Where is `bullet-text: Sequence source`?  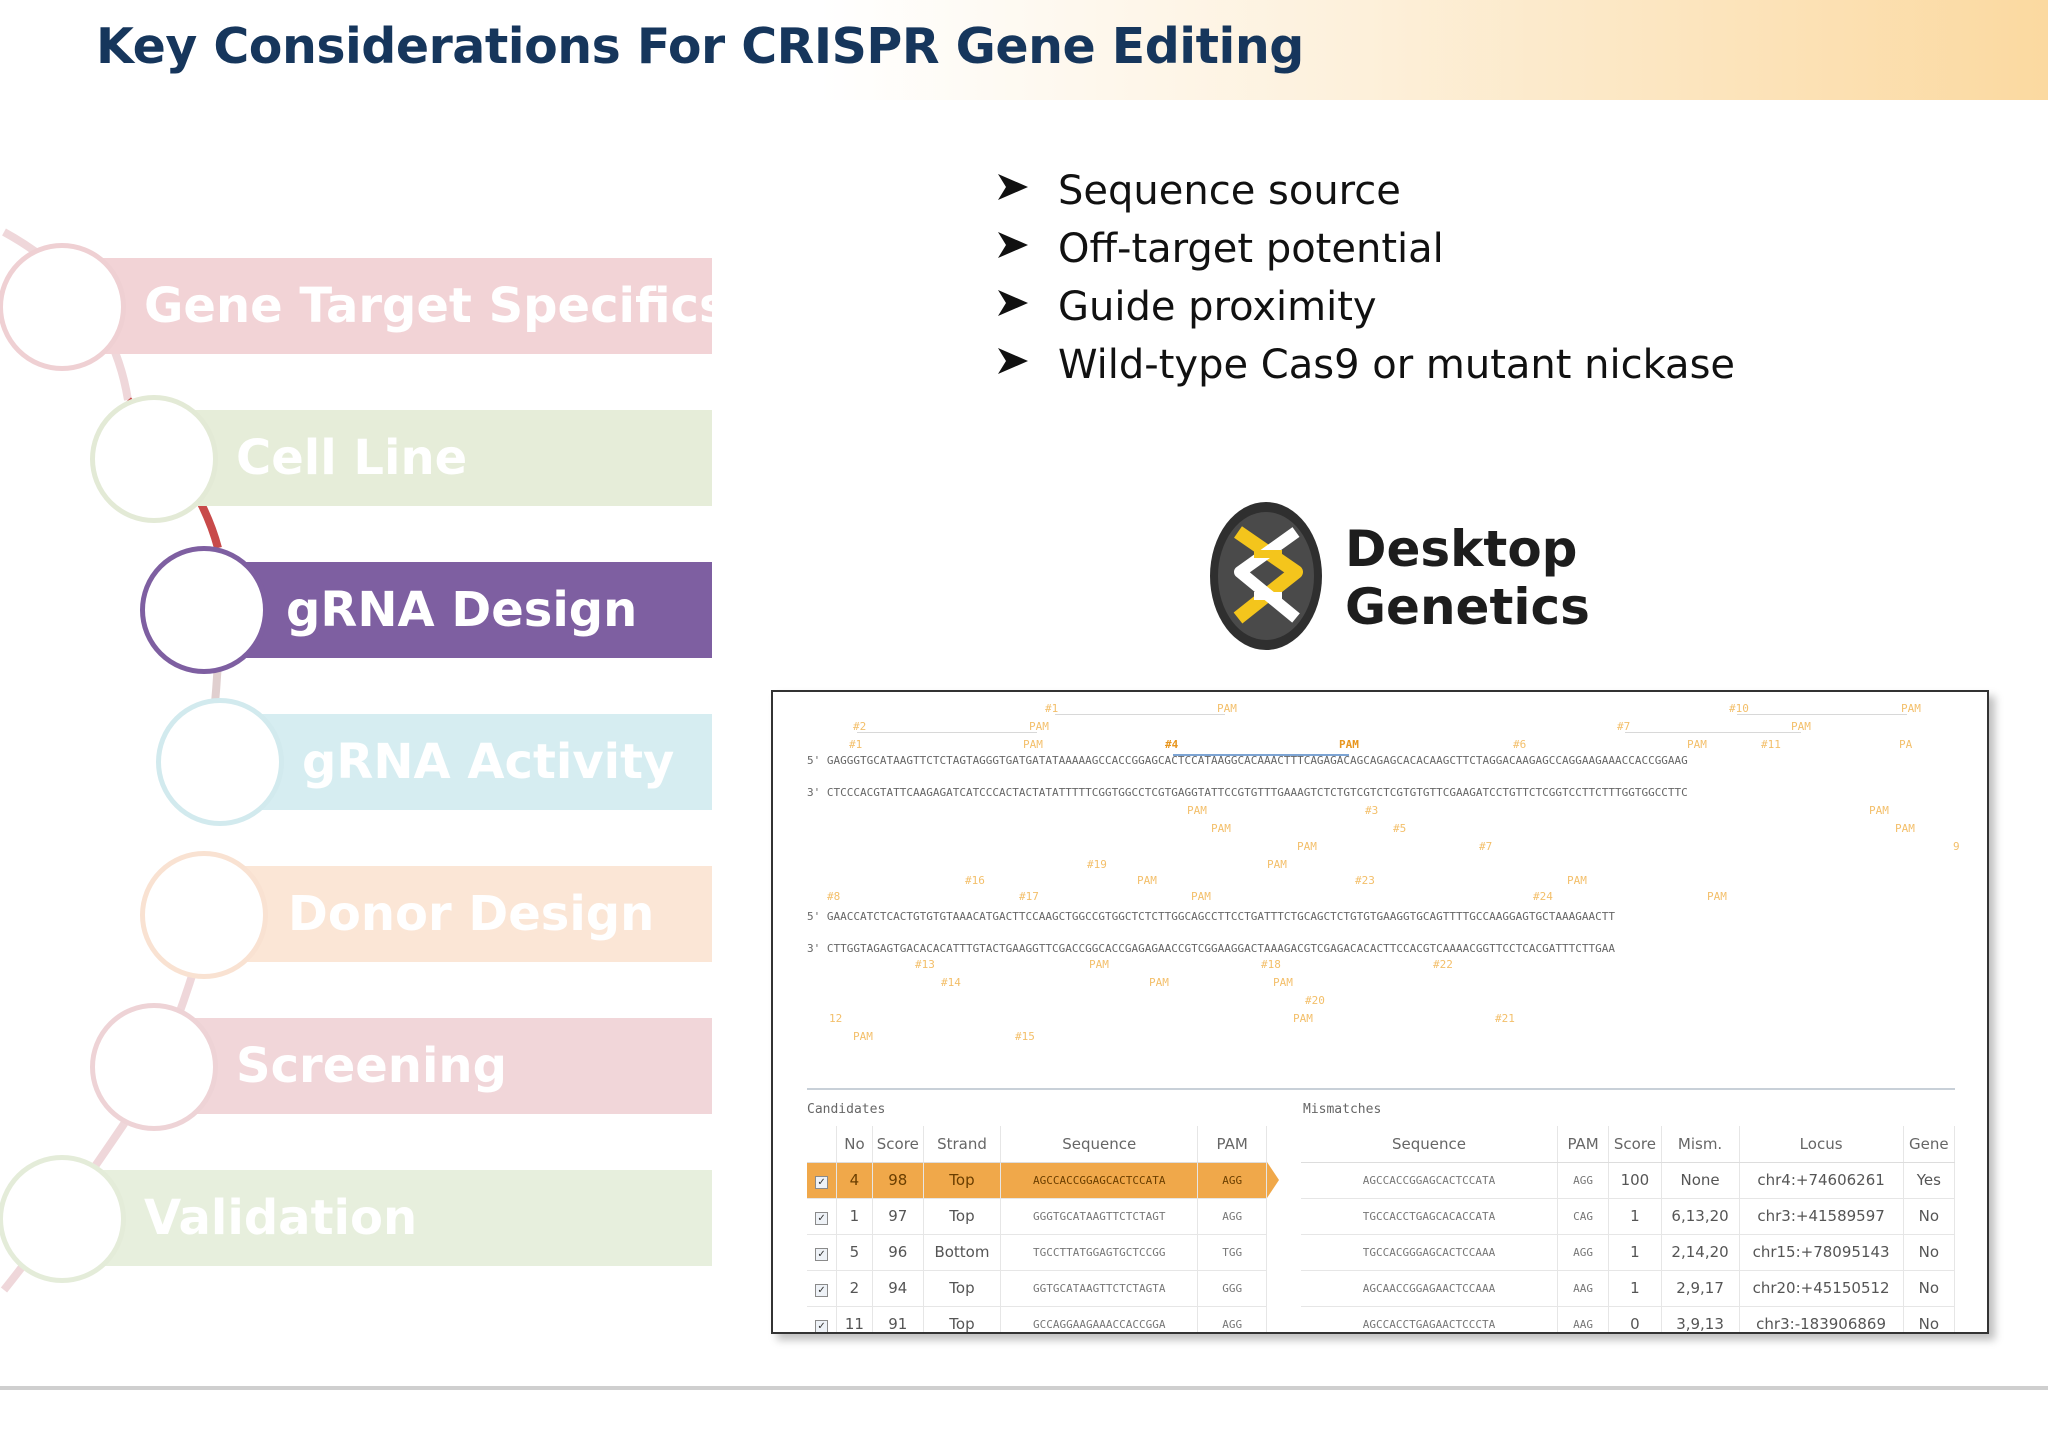
bullet-text: Sequence source is located at coordinates (1229, 191).